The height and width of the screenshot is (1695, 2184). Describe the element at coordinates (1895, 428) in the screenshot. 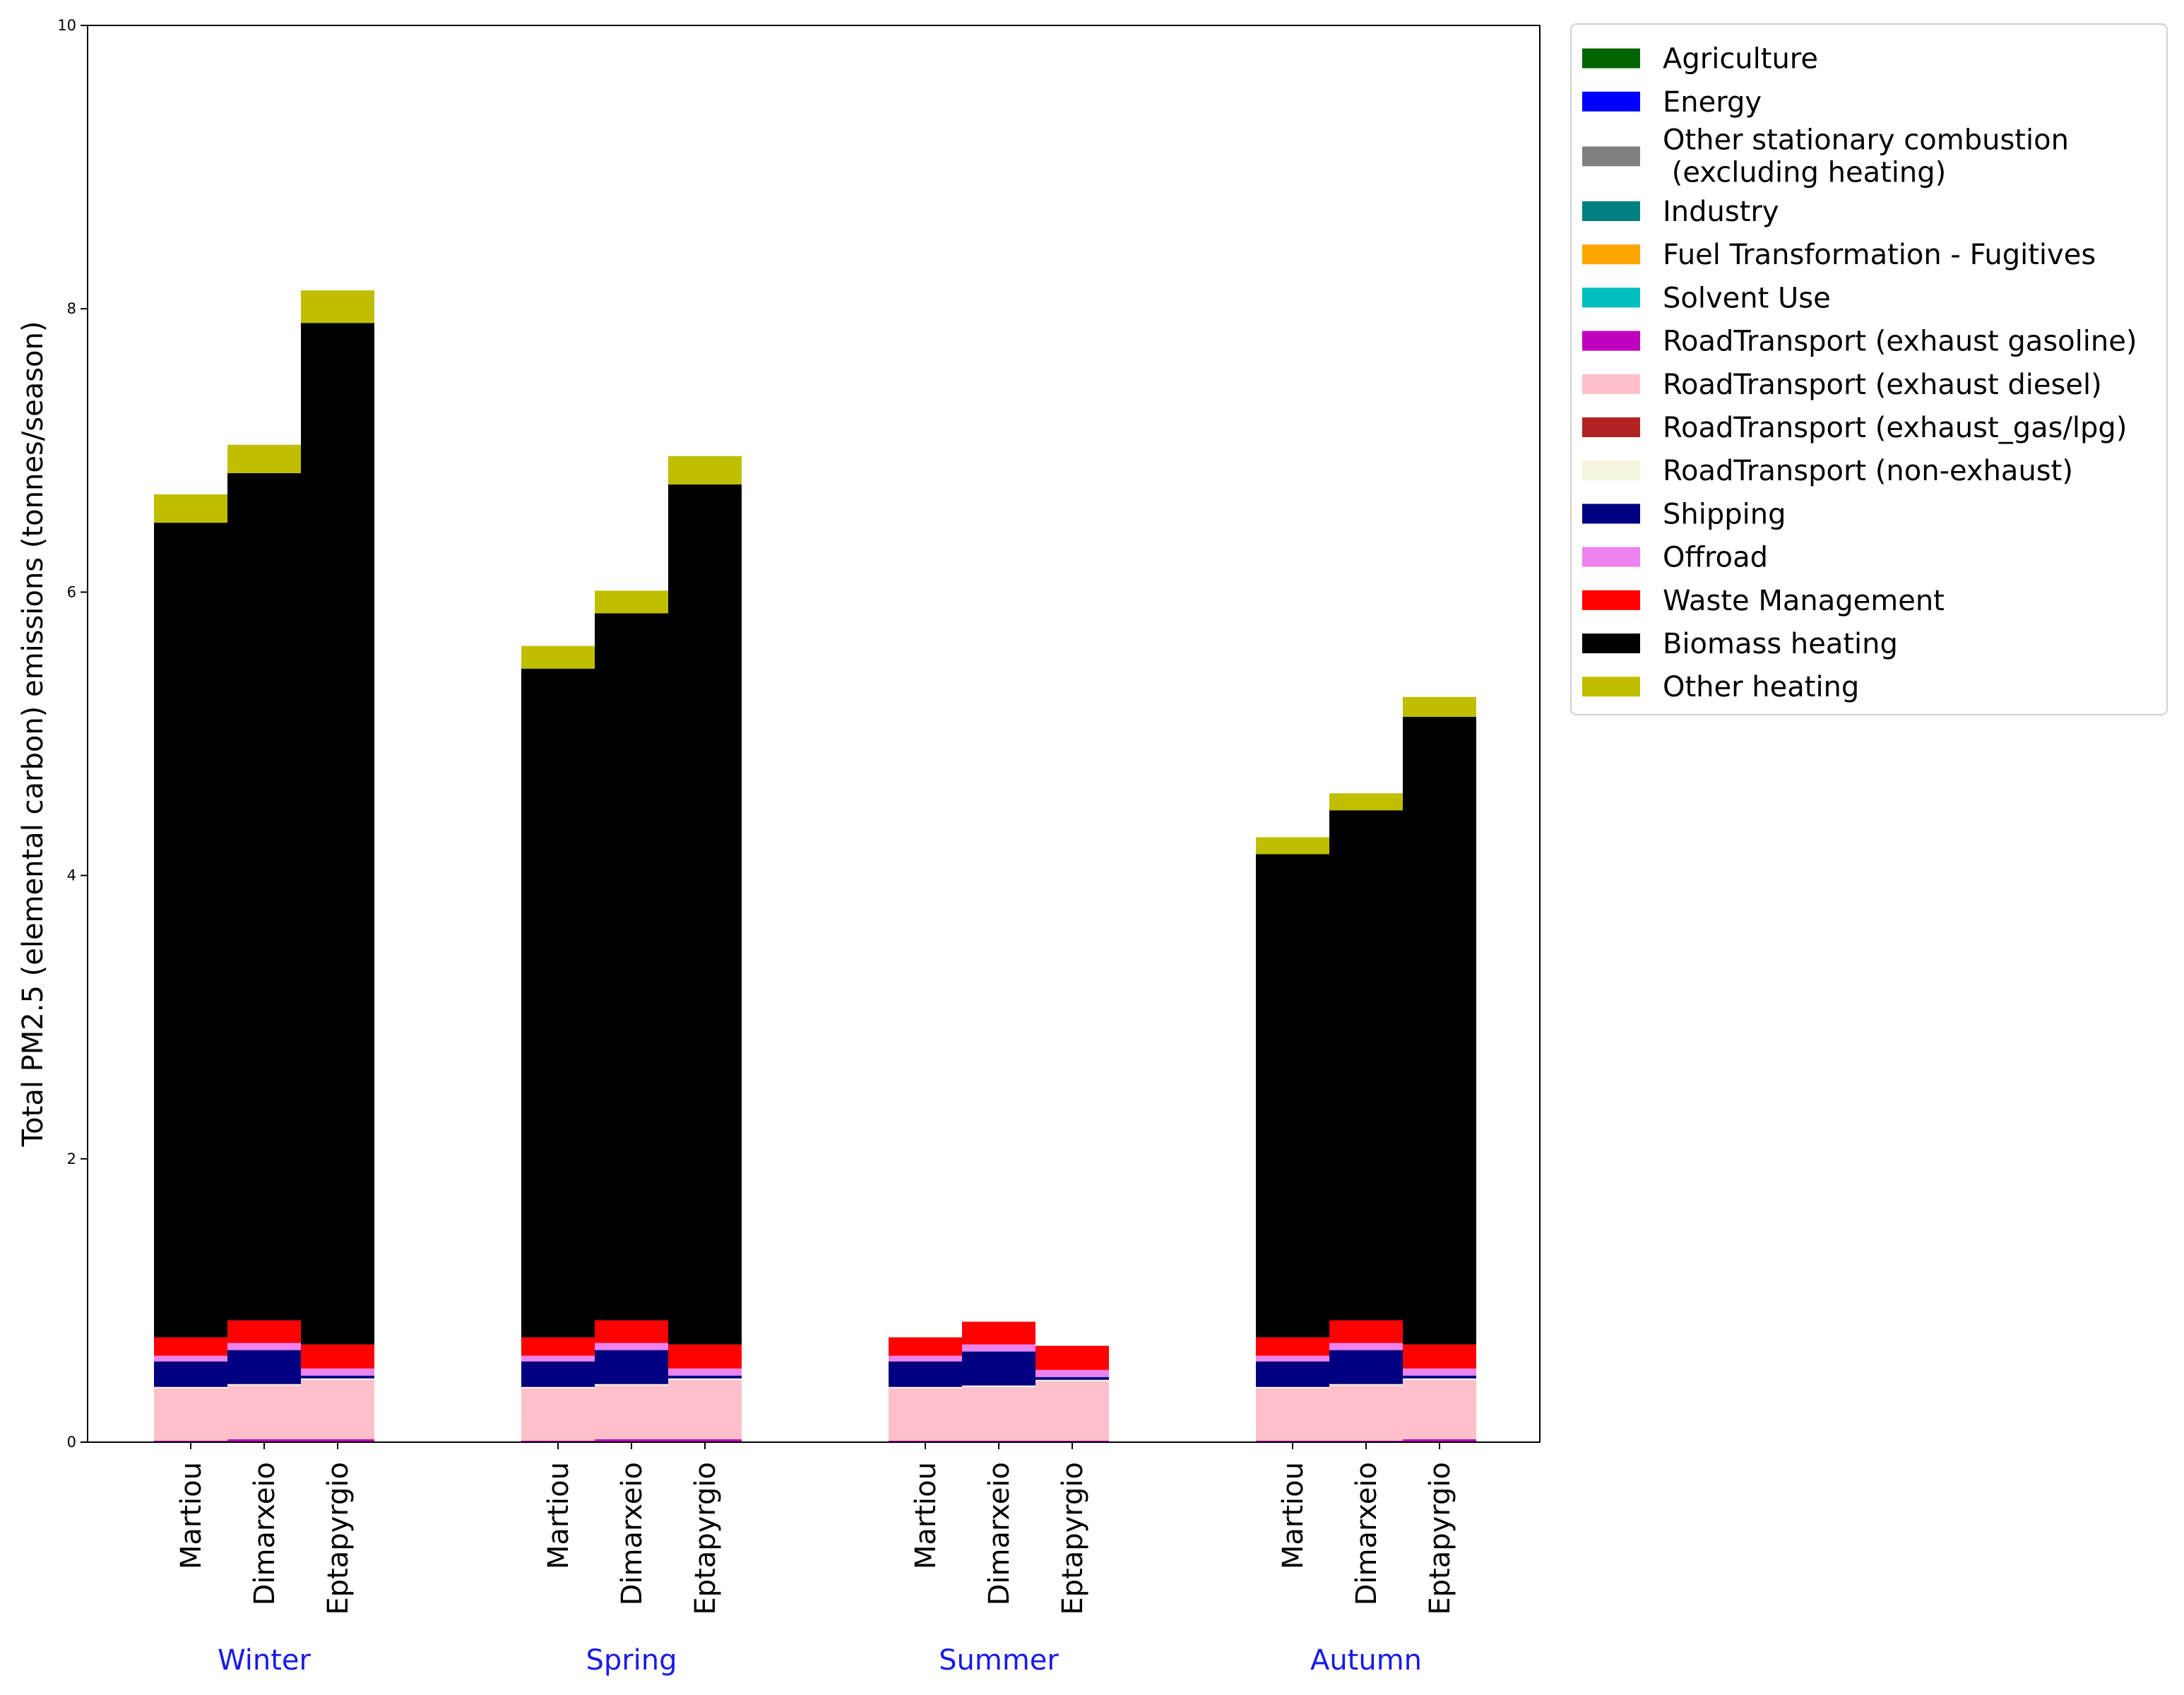

I see `legend-label: RoadTransport (exhaust_gas/lpg)` at that location.